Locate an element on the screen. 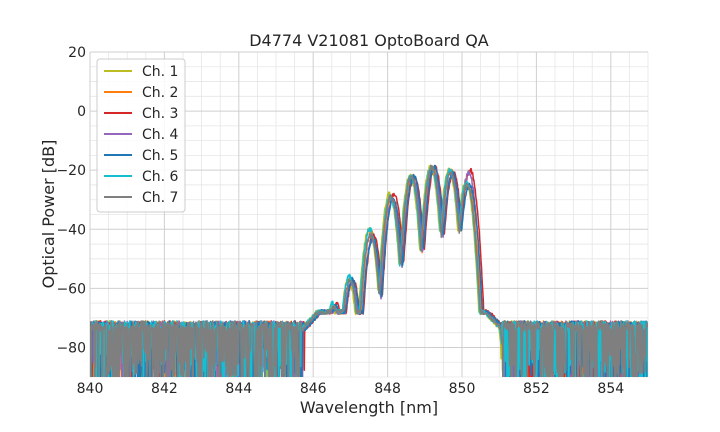 This screenshot has width=720, height=432. x-tick-label: 852 is located at coordinates (536, 389).